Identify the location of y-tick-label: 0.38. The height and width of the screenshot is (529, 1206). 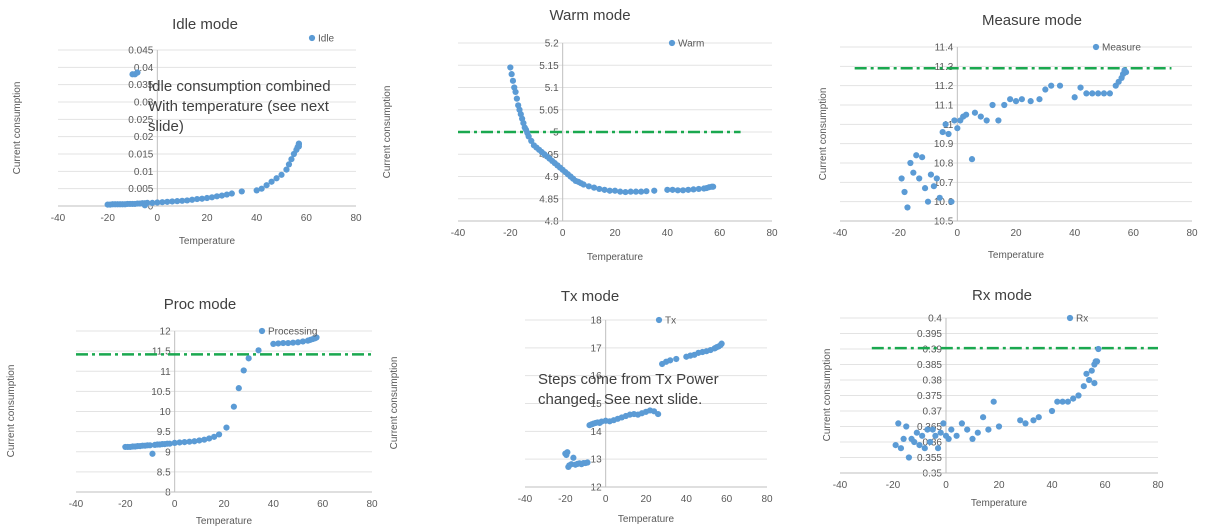
(933, 381).